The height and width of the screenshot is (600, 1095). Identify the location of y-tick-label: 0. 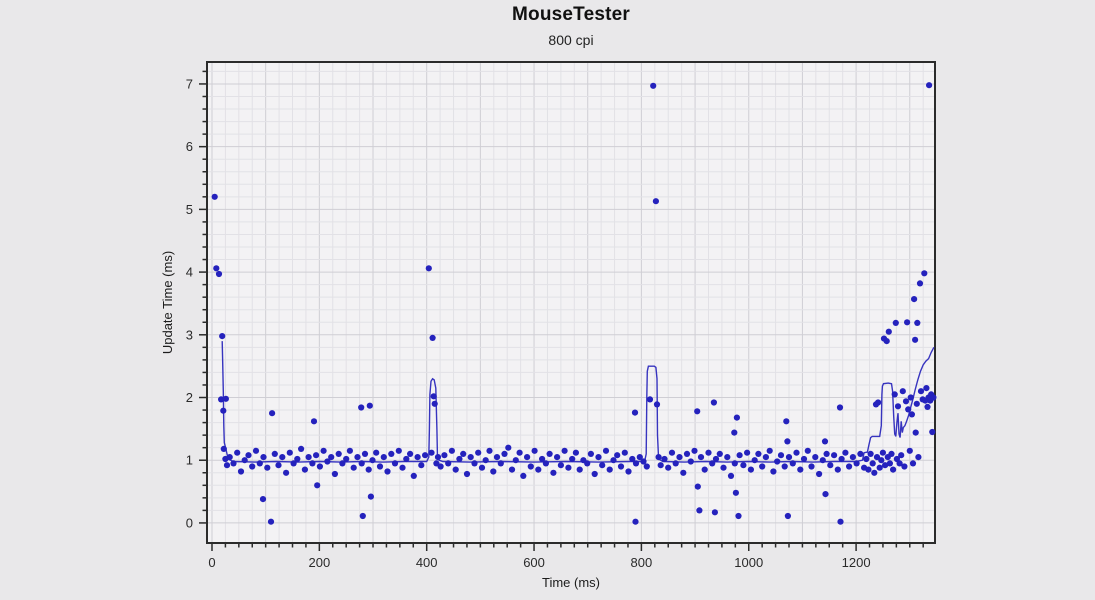
(189, 522).